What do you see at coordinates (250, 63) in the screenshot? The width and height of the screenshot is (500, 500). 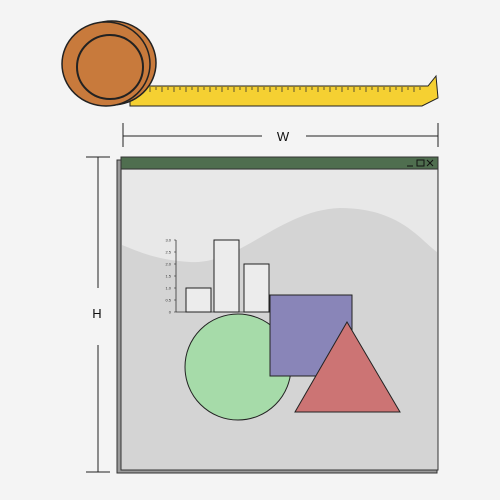 I see `tape-measure` at bounding box center [250, 63].